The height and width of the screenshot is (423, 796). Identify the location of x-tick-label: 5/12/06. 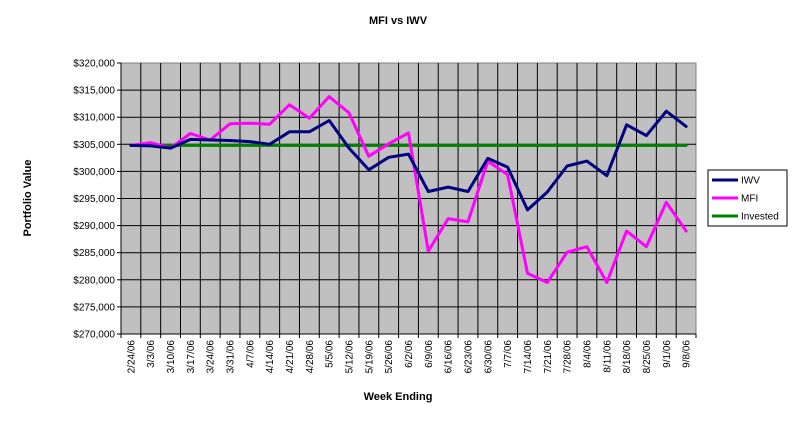
(350, 357).